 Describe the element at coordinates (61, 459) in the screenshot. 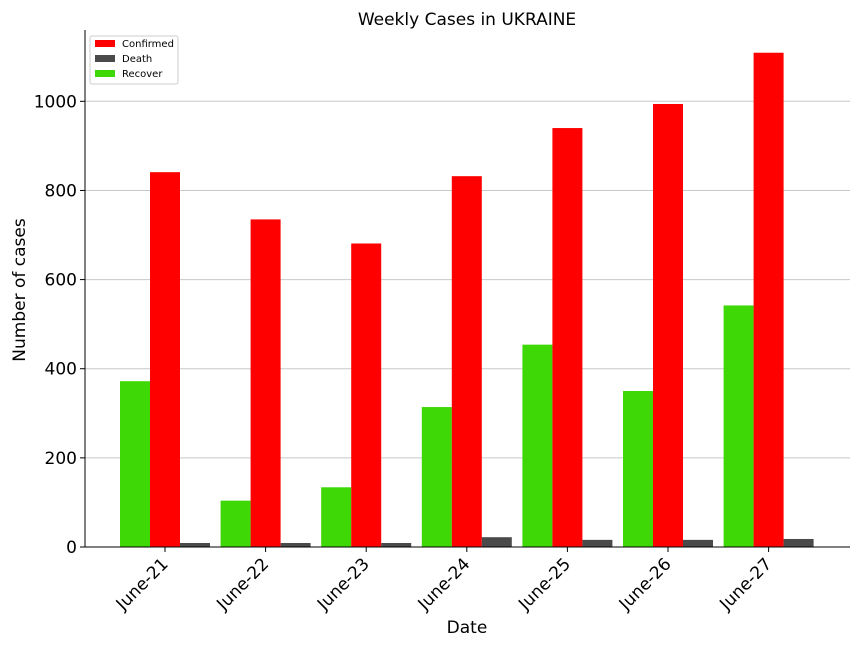

I see `y-tick-label: 200` at that location.